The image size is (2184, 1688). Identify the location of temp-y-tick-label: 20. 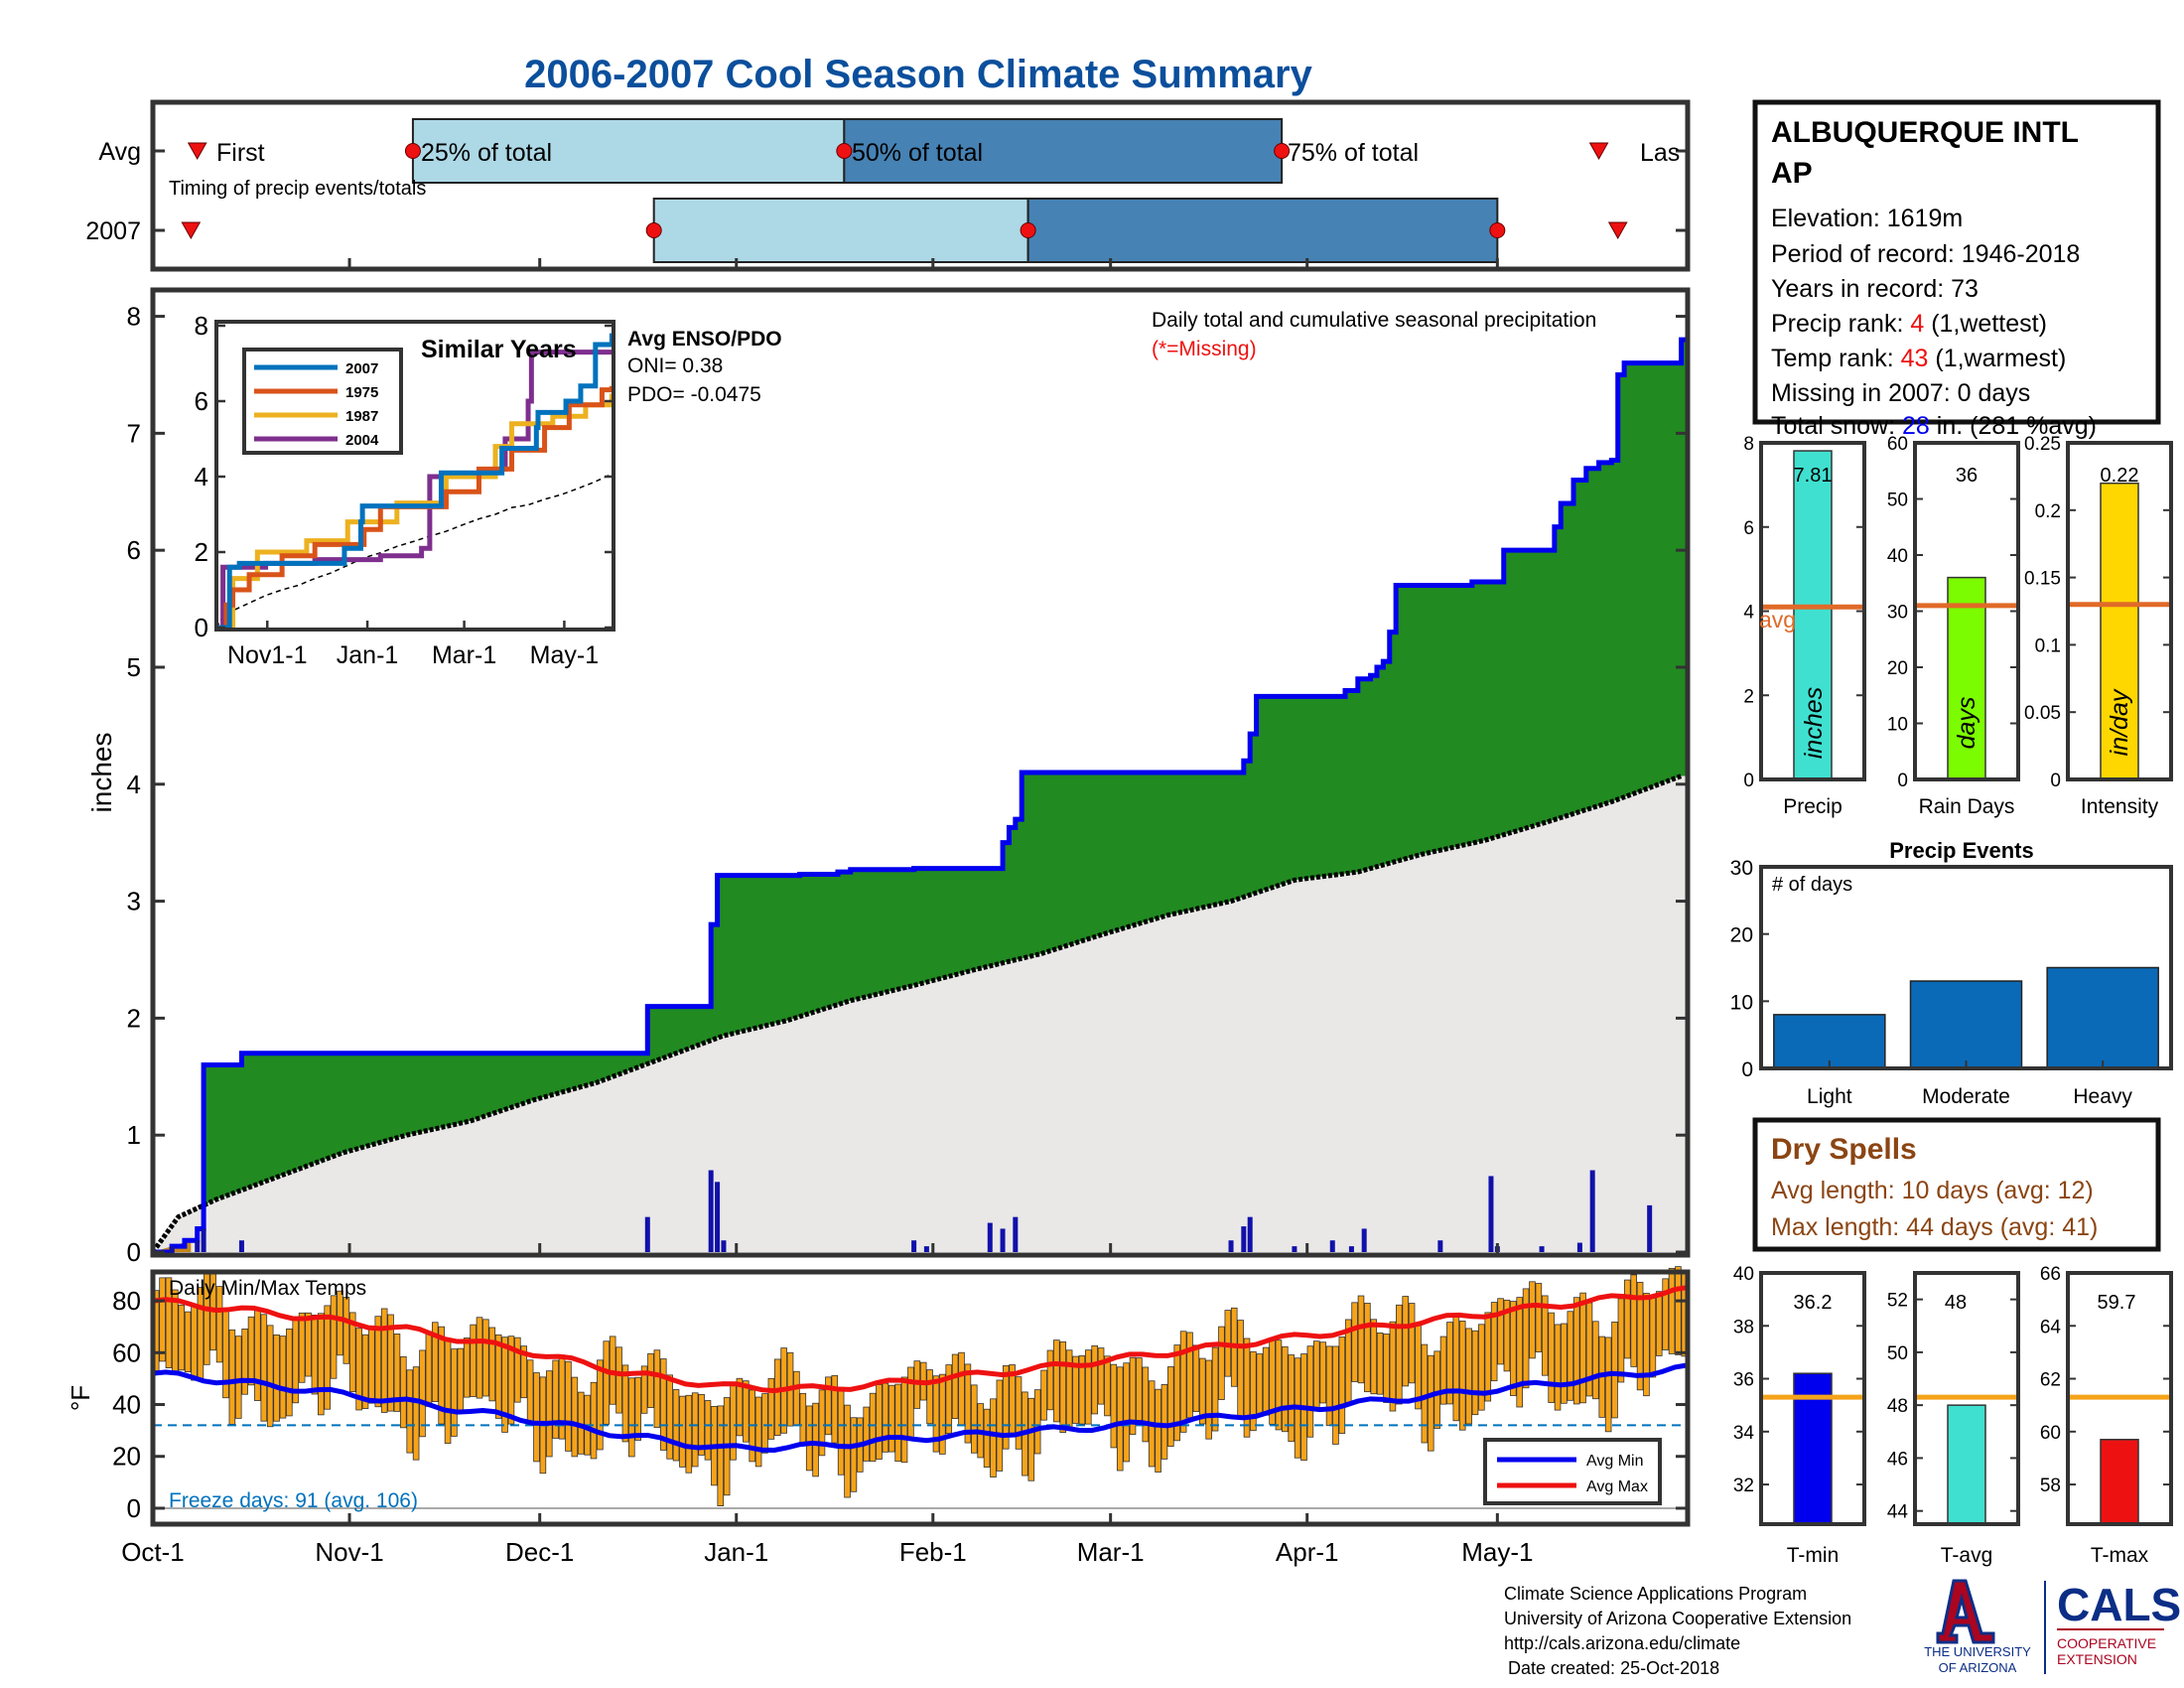
(126, 1457).